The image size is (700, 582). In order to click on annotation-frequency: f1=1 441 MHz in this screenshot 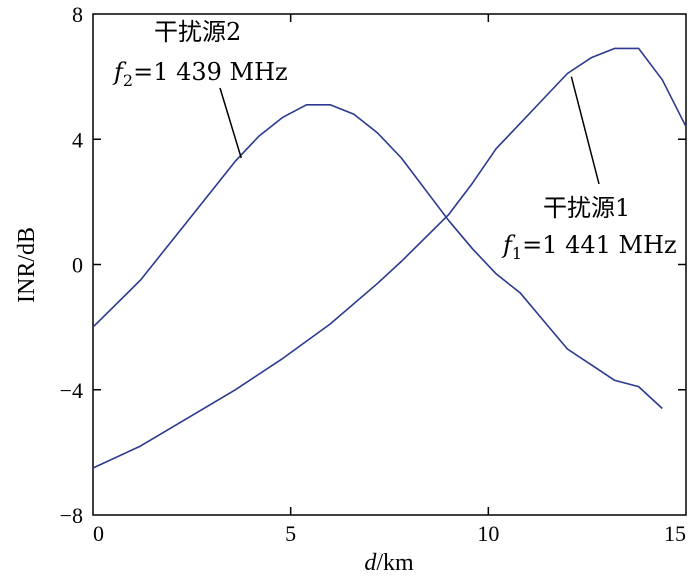, I will do `click(589, 247)`.